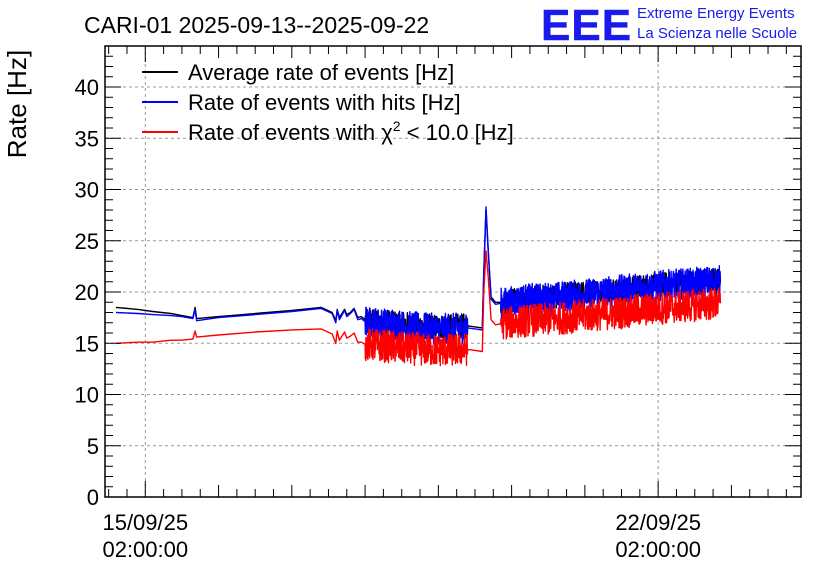 This screenshot has height=572, width=836. What do you see at coordinates (93, 446) in the screenshot?
I see `y-tick-label: 5` at bounding box center [93, 446].